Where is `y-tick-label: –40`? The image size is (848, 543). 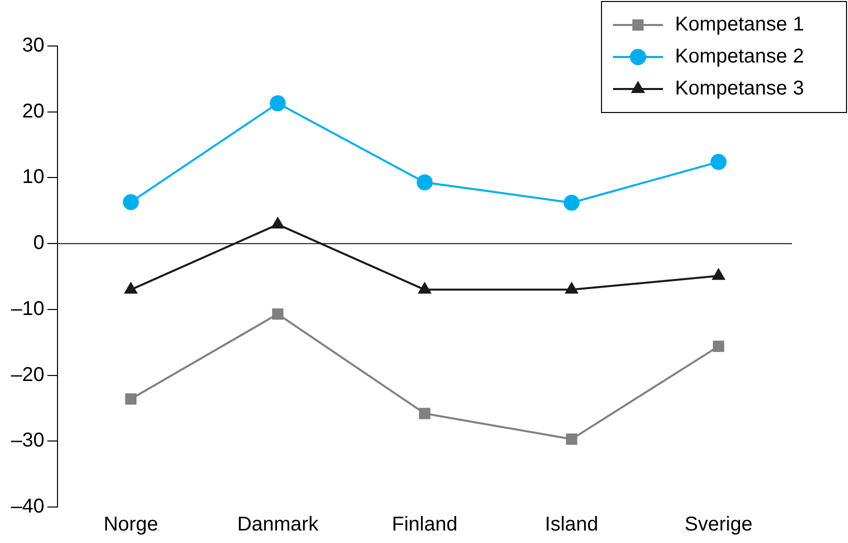 y-tick-label: –40 is located at coordinates (27, 507).